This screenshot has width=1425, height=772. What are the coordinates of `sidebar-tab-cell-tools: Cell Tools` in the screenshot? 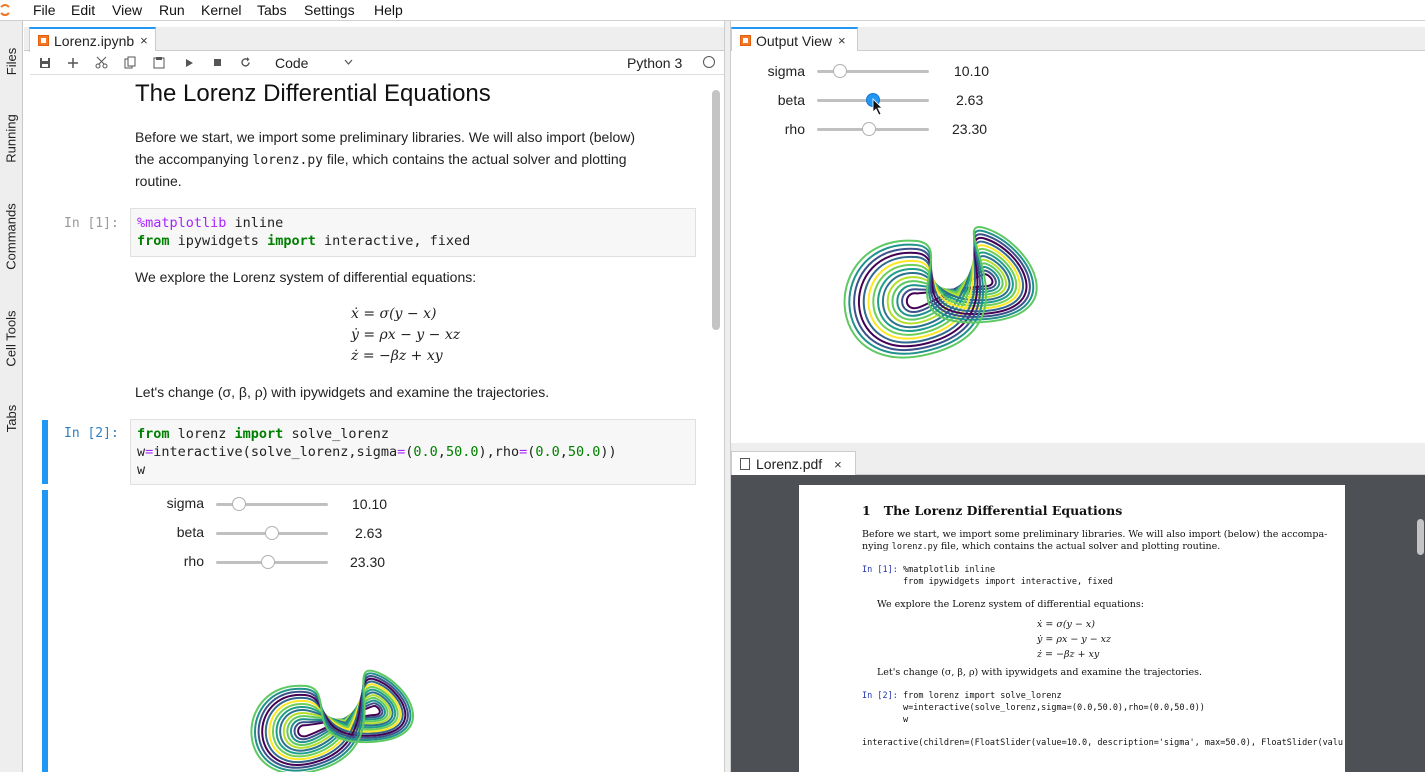 It's located at (11, 338).